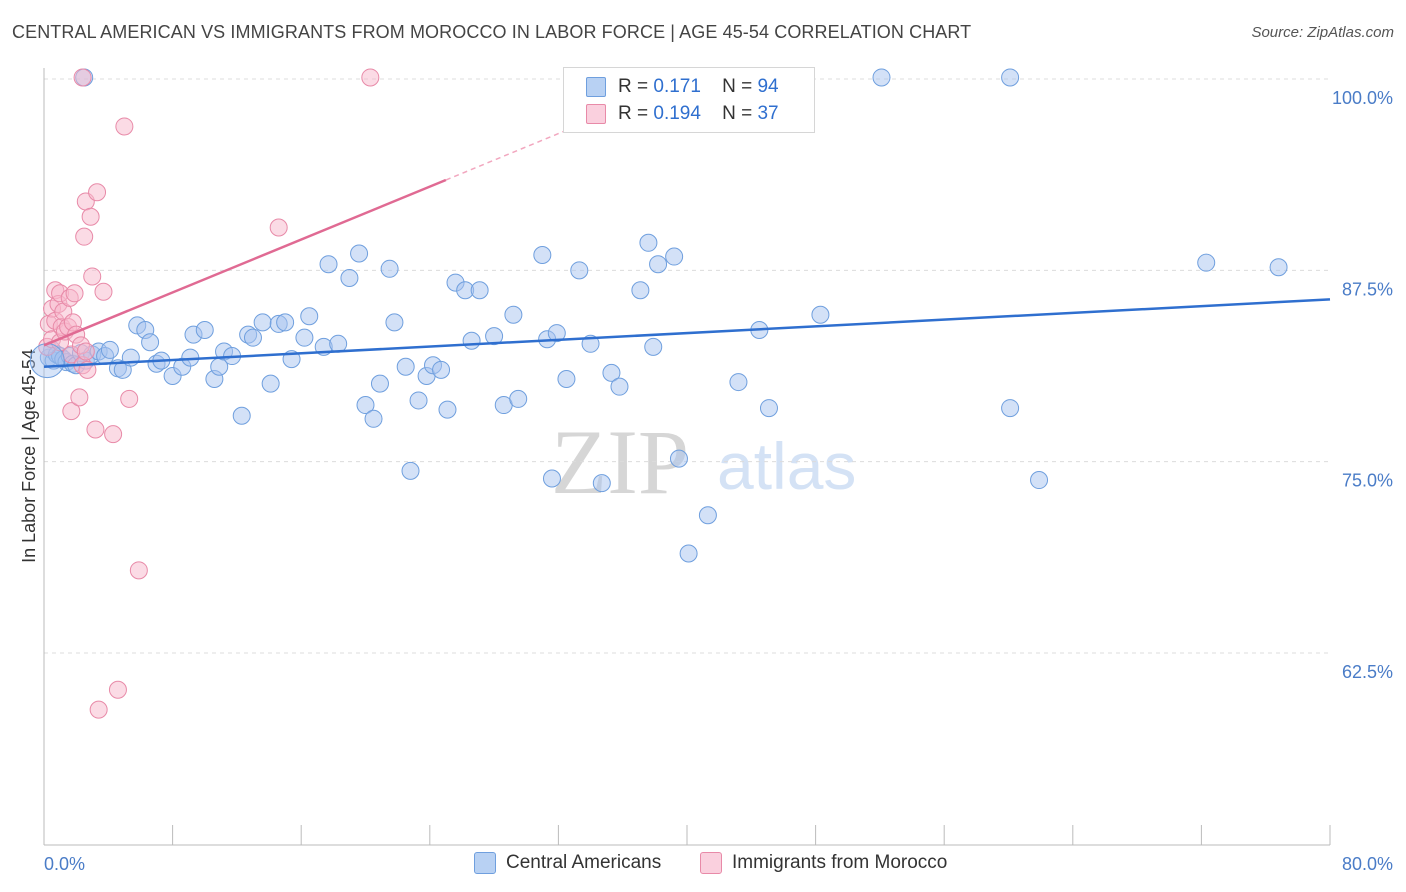 The image size is (1406, 892). I want to click on y-tick-label: 87.5%, so click(1367, 289).